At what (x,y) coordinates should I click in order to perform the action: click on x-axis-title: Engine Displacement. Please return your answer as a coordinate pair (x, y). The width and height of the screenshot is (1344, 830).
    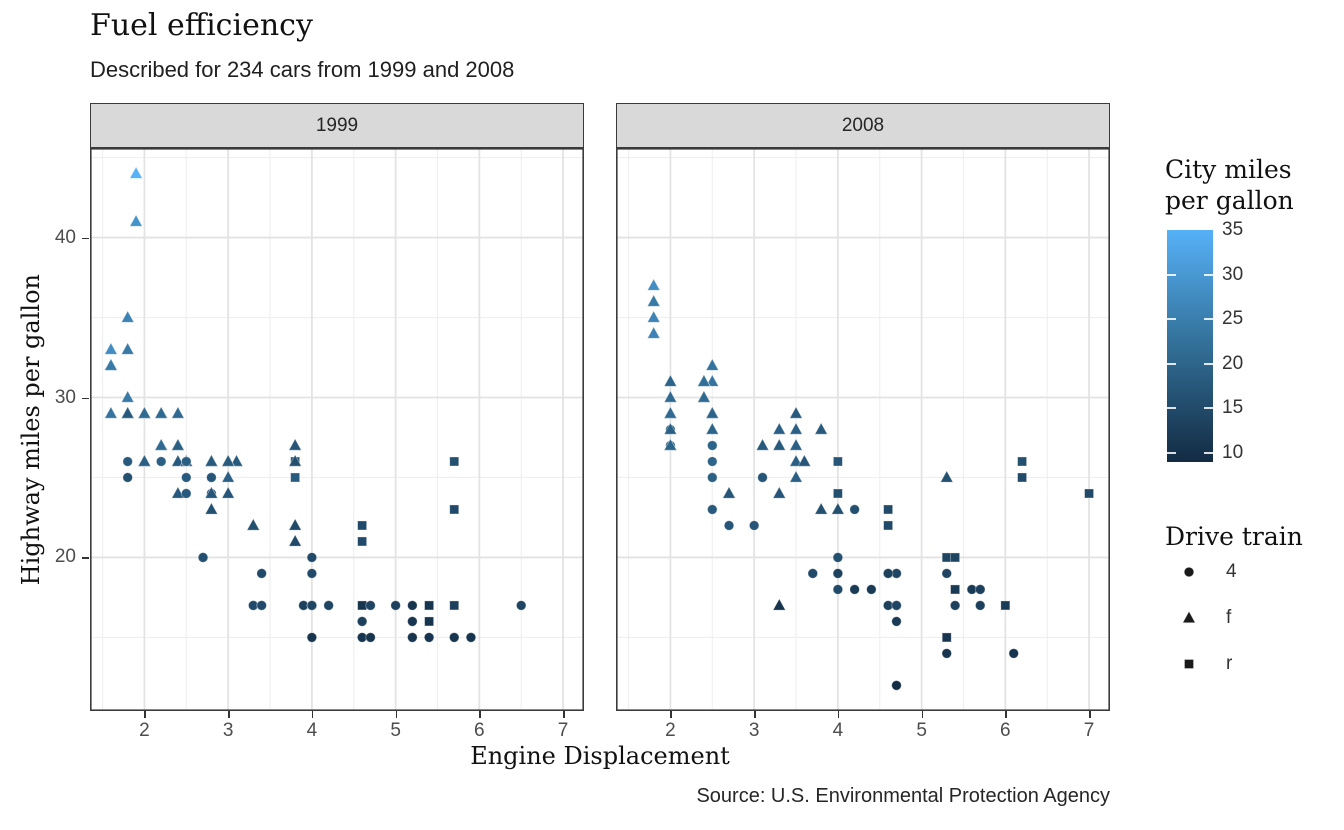
    Looking at the image, I should click on (600, 756).